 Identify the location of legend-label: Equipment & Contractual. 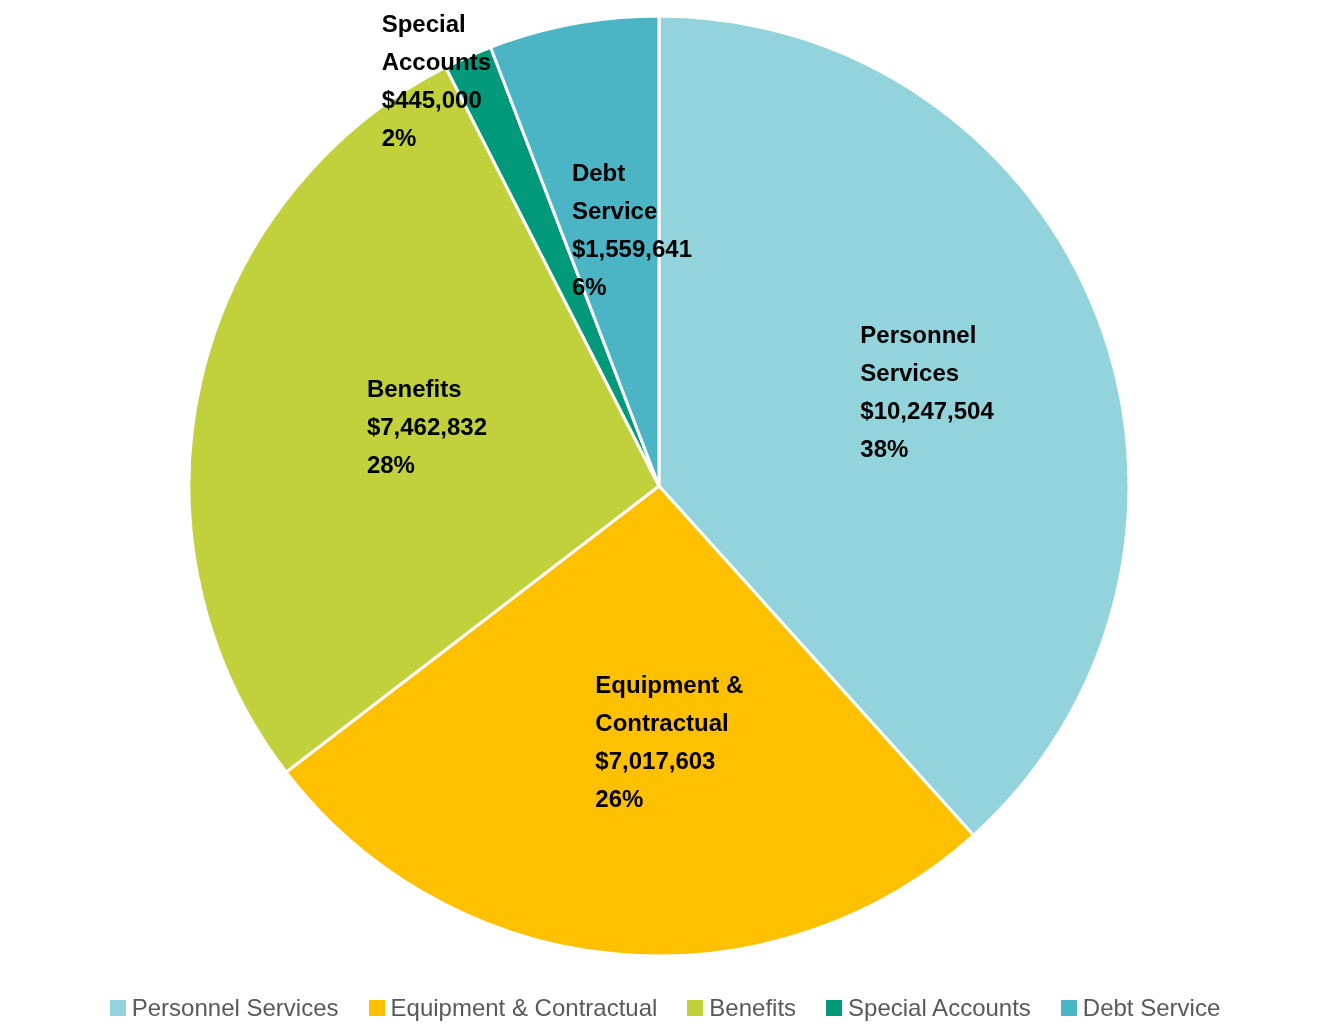
(523, 1008).